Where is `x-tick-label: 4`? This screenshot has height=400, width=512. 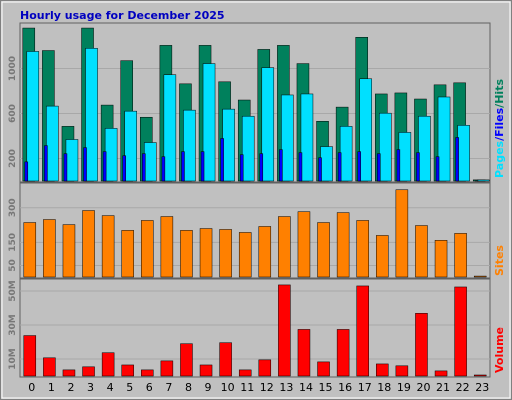
x-tick-label: 4 is located at coordinates (110, 387).